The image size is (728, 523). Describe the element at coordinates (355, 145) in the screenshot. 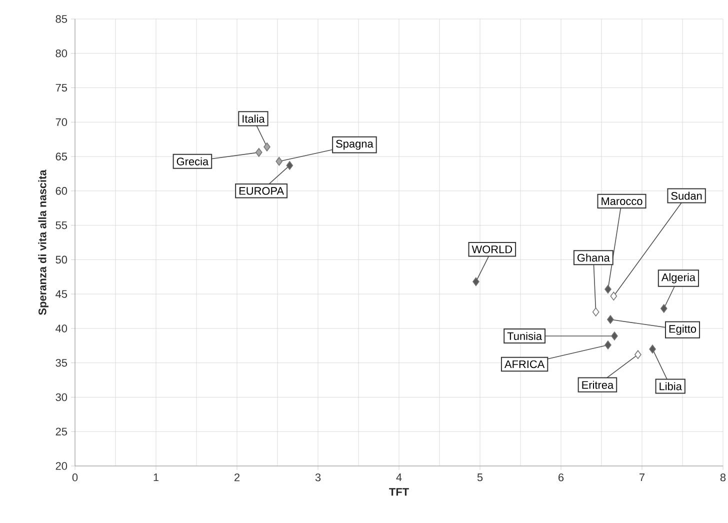

I see `annotation: Spagna` at that location.